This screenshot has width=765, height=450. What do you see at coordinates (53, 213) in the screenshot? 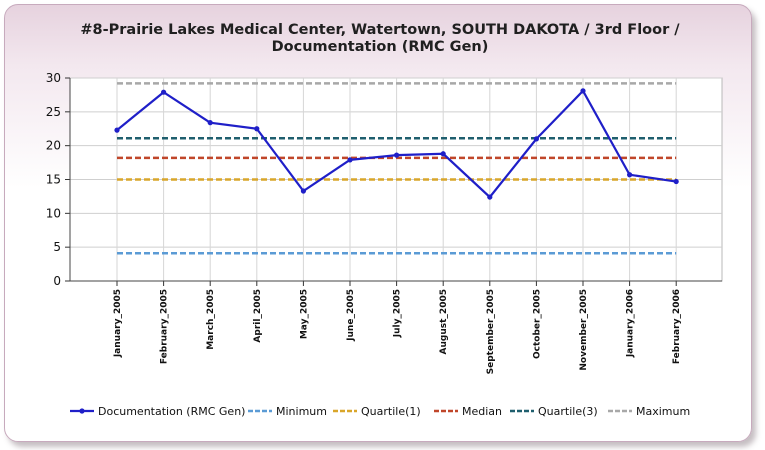
I see `y-tick-label: 10` at bounding box center [53, 213].